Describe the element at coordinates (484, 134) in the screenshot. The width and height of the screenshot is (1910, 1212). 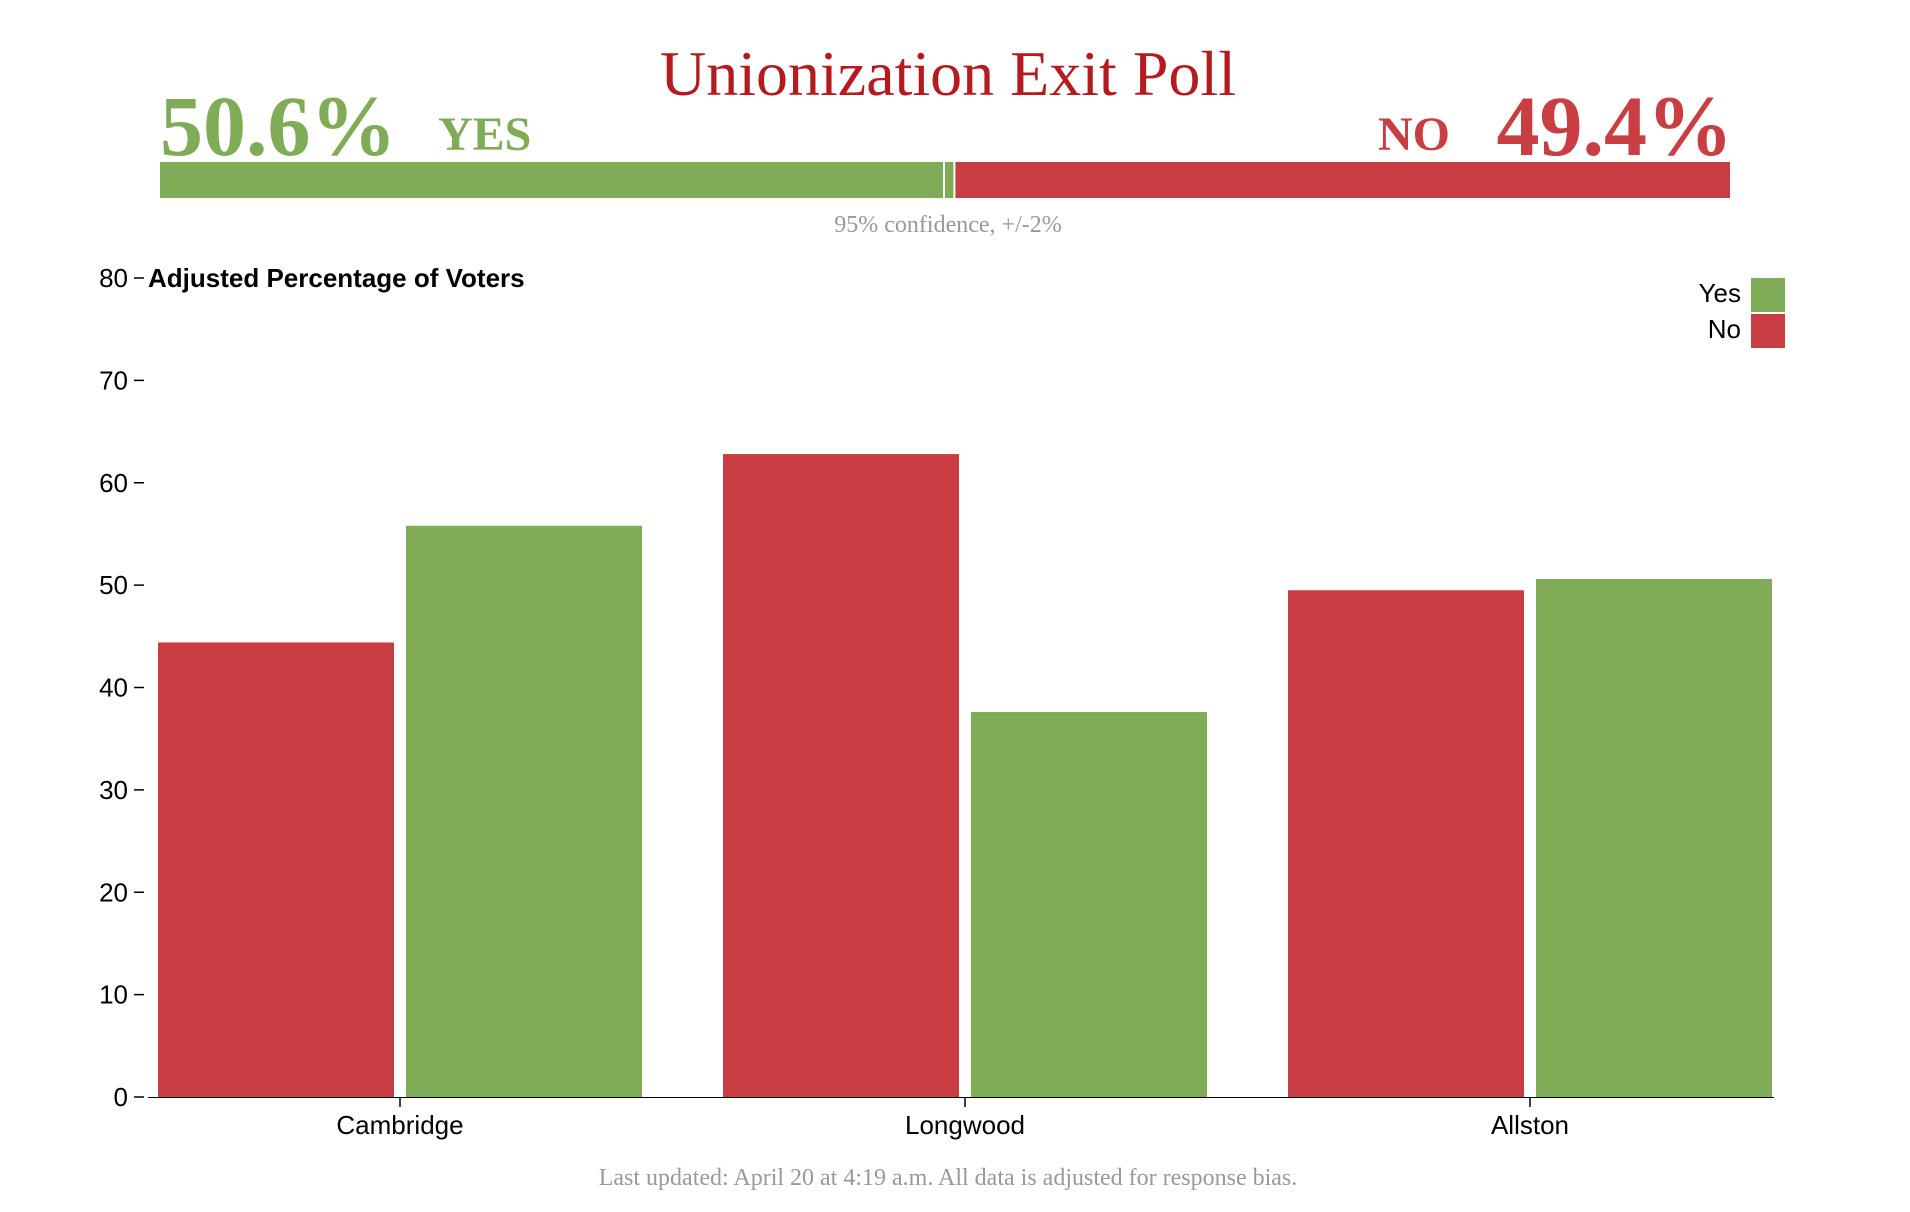
I see `yes-label: YES` at that location.